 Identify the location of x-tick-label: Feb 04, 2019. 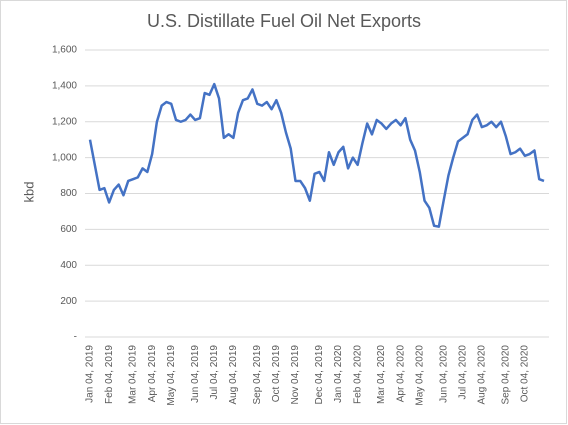
(109, 374).